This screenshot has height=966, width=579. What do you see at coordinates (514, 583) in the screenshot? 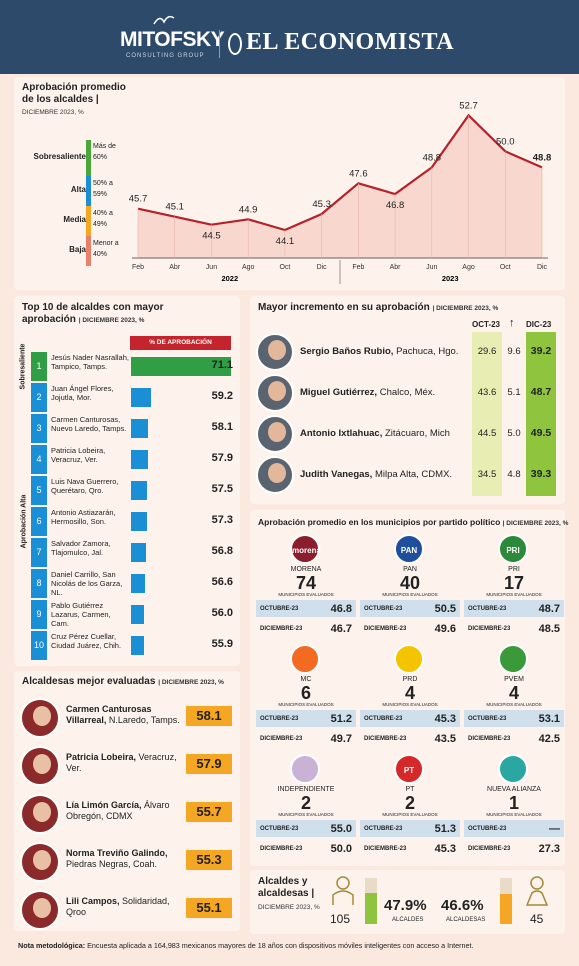
I see `party-count: 17` at bounding box center [514, 583].